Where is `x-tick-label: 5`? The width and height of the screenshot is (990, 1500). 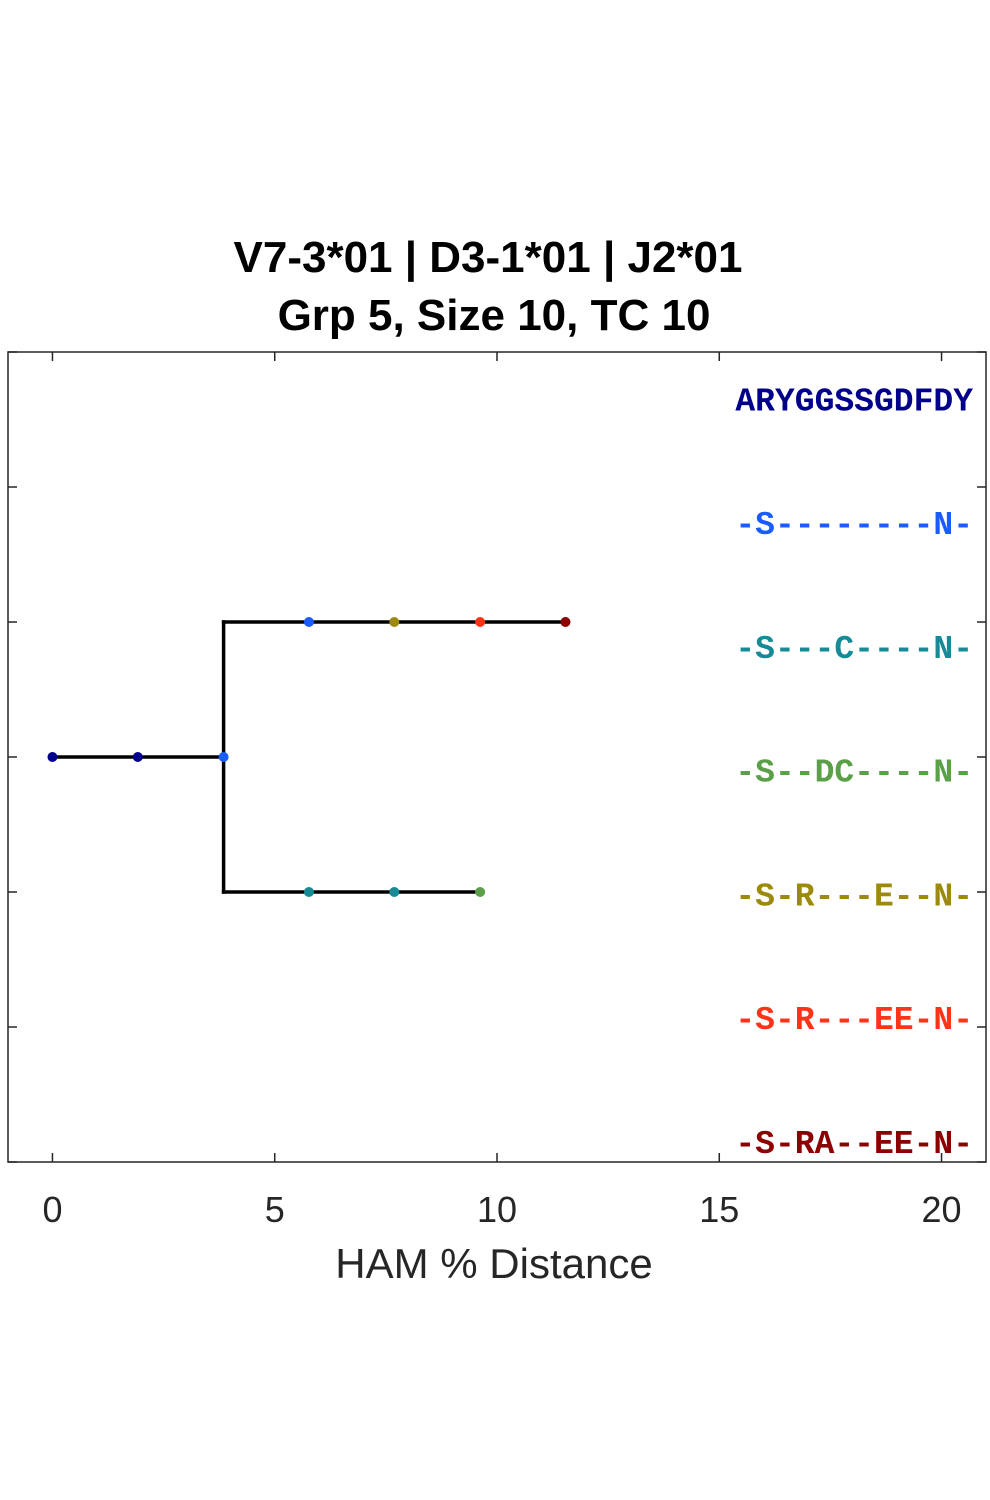 x-tick-label: 5 is located at coordinates (275, 1209).